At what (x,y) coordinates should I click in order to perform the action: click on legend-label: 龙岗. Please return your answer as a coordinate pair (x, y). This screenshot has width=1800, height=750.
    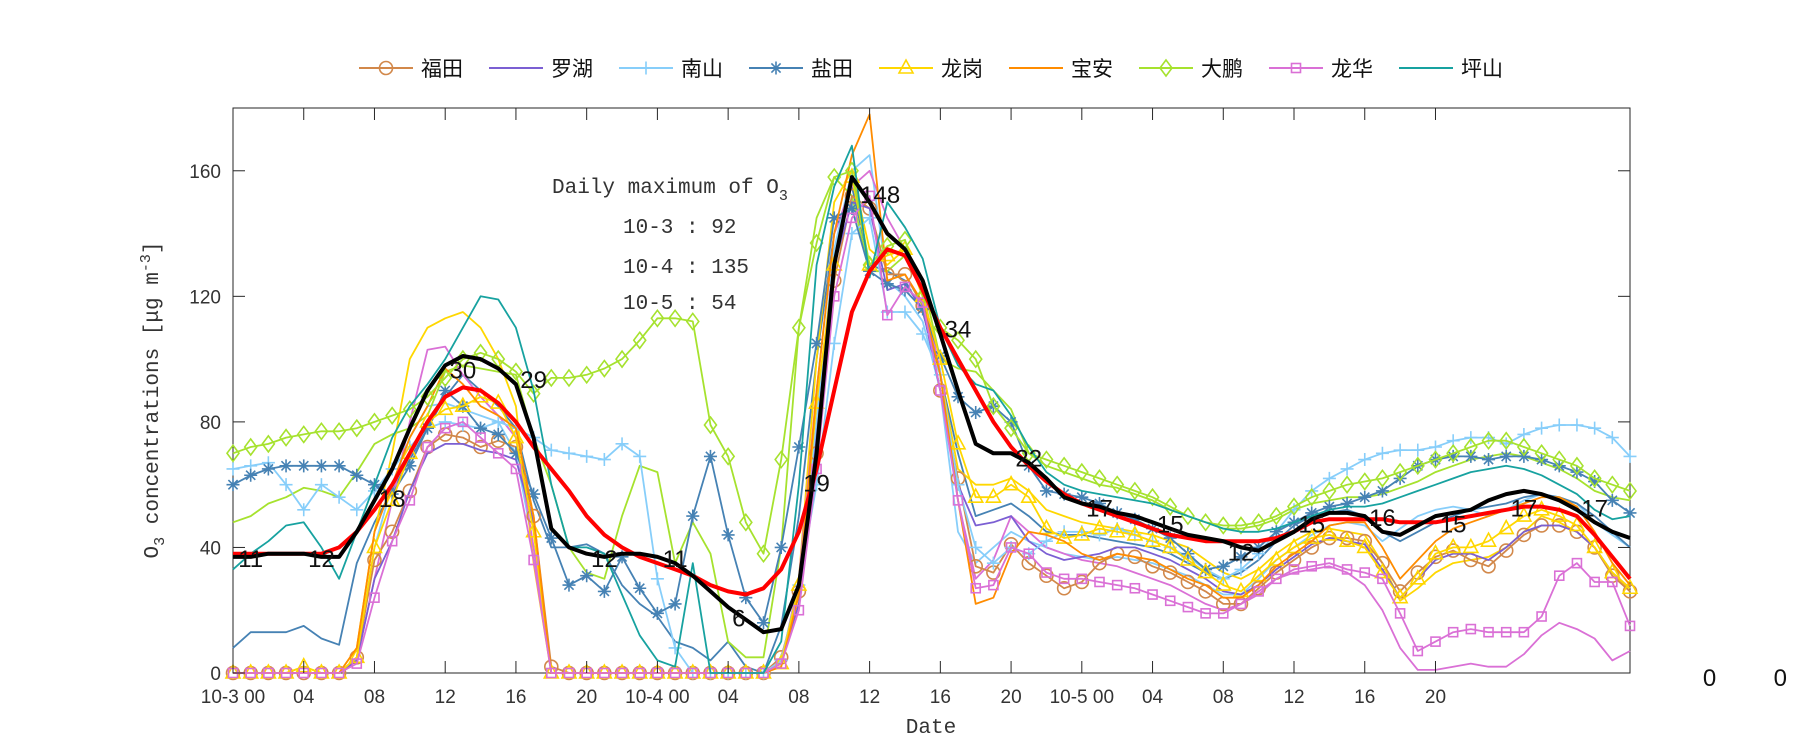
    Looking at the image, I should click on (962, 69).